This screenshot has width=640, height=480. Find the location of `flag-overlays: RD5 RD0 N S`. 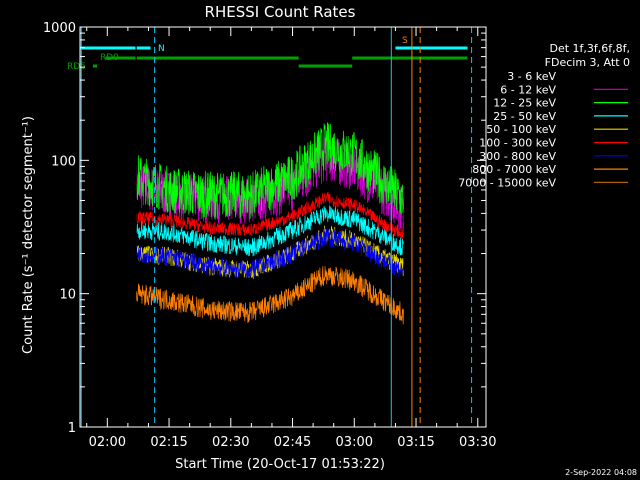

flag-overlays: RD5 RD0 N S is located at coordinates (267, 54).